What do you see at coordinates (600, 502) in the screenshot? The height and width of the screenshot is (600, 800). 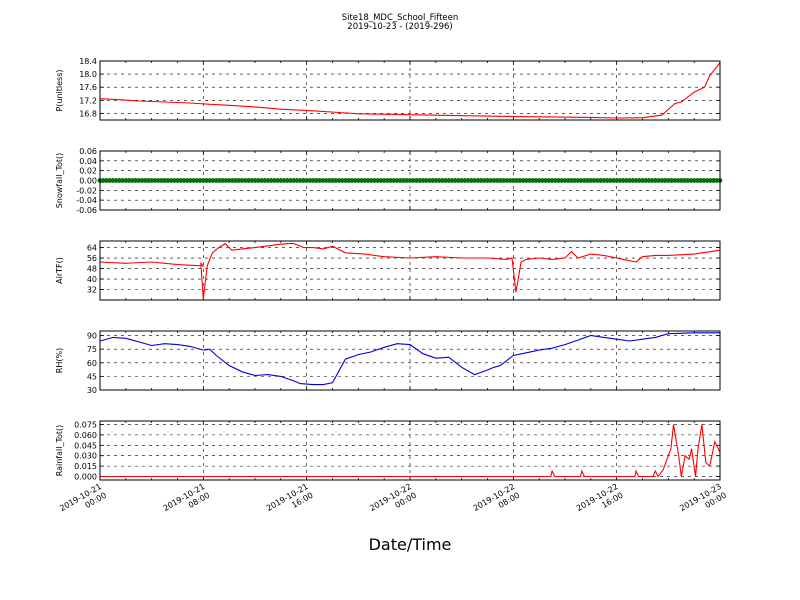 I see `x-tick-label: 2019-10-2216:00` at bounding box center [600, 502].